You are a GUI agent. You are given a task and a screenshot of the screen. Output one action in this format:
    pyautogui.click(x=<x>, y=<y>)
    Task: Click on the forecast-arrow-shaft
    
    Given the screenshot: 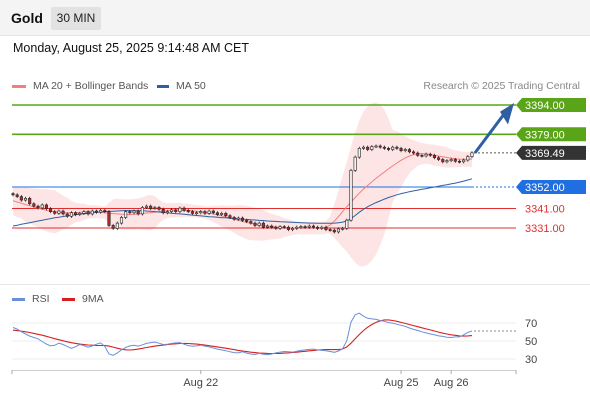 What is the action you would take?
    pyautogui.click(x=490, y=132)
    